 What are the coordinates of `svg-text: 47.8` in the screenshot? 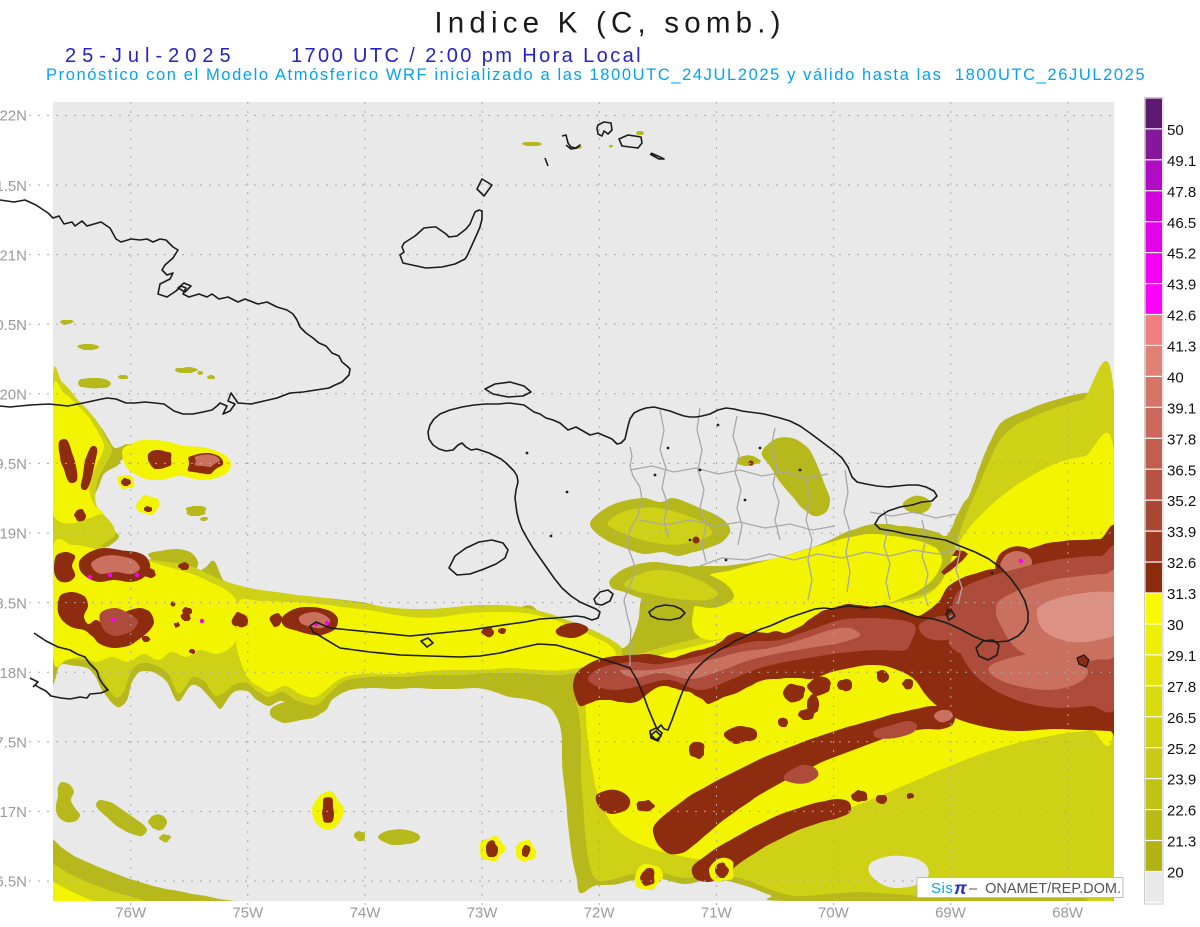 It's located at (1181, 192).